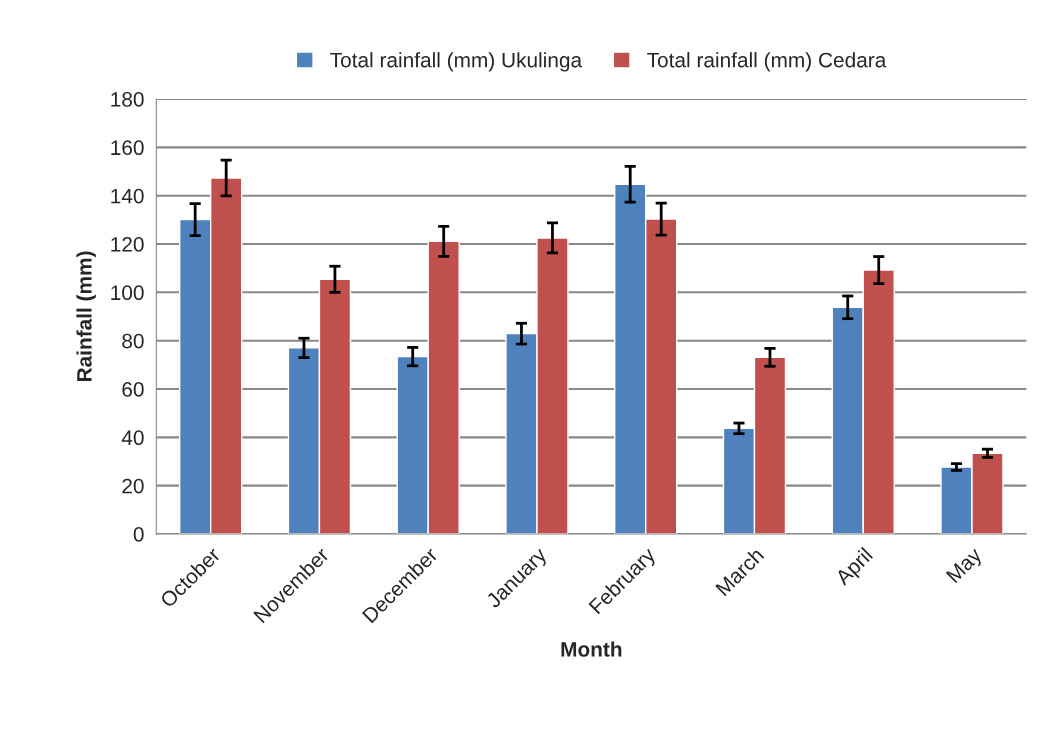  I want to click on x-axis-title: Month, so click(591, 649).